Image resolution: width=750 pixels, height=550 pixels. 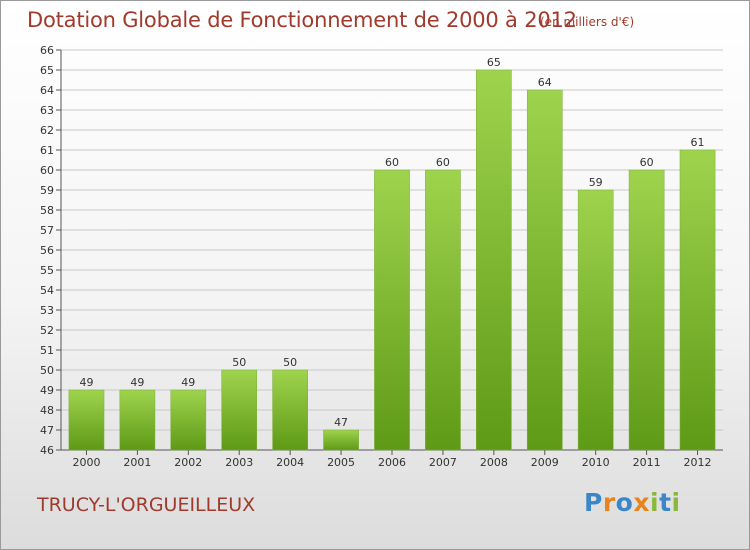 I want to click on y-tick-label: 50, so click(x=47, y=370).